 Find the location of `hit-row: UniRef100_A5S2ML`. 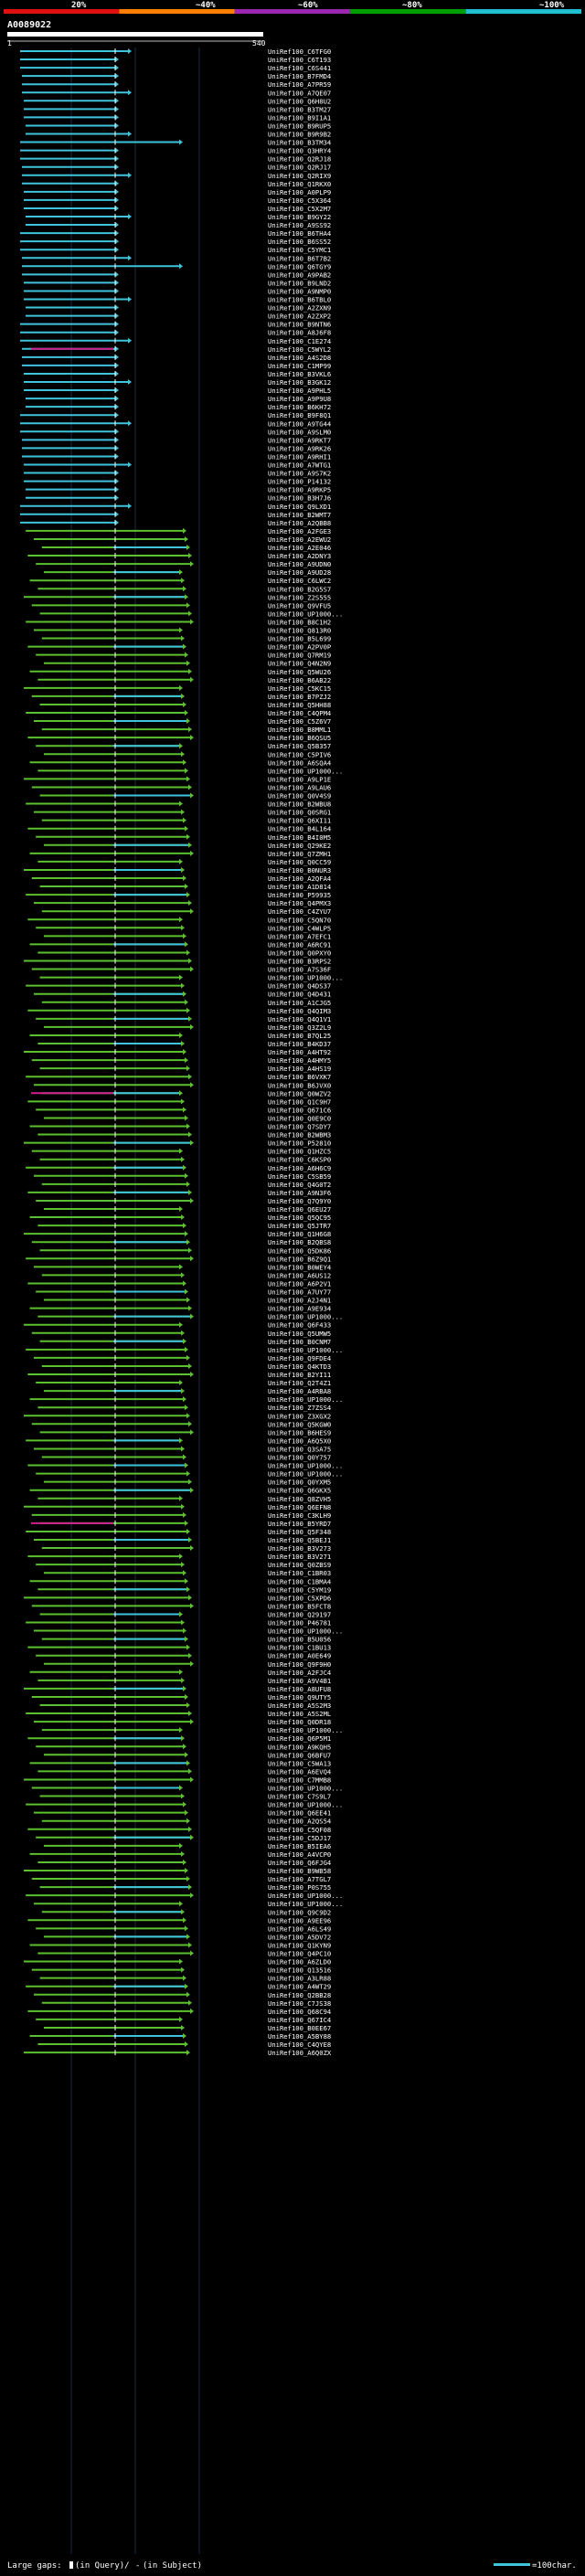

hit-row: UniRef100_A5S2ML is located at coordinates (179, 1714).